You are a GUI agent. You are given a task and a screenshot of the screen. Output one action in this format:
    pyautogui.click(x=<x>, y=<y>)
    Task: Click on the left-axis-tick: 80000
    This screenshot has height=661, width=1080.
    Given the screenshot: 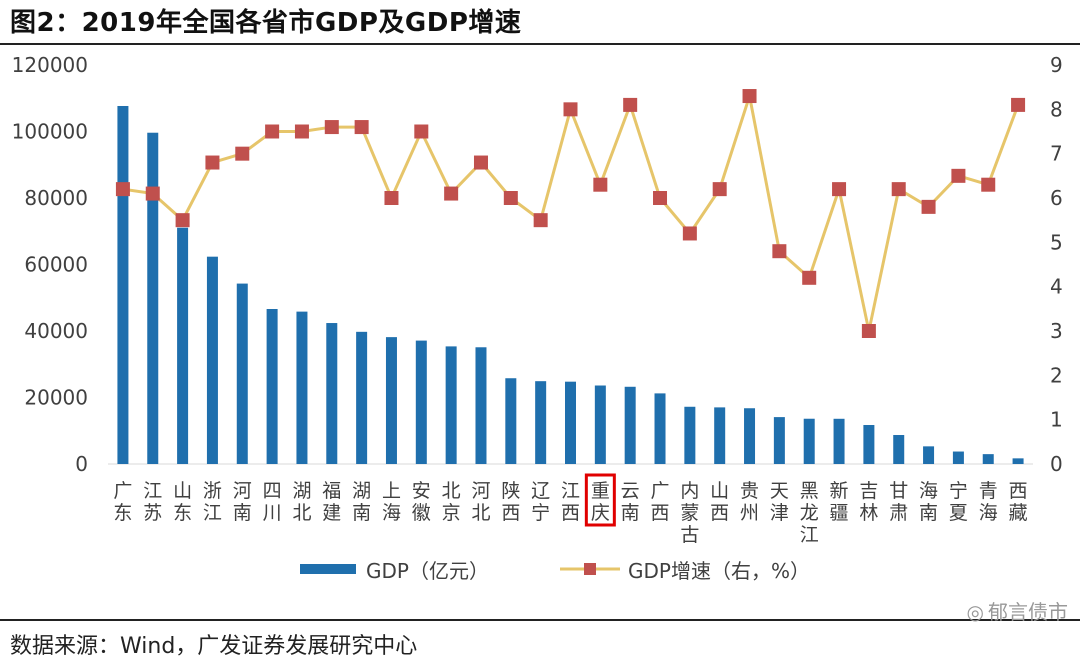 What is the action you would take?
    pyautogui.click(x=56, y=198)
    